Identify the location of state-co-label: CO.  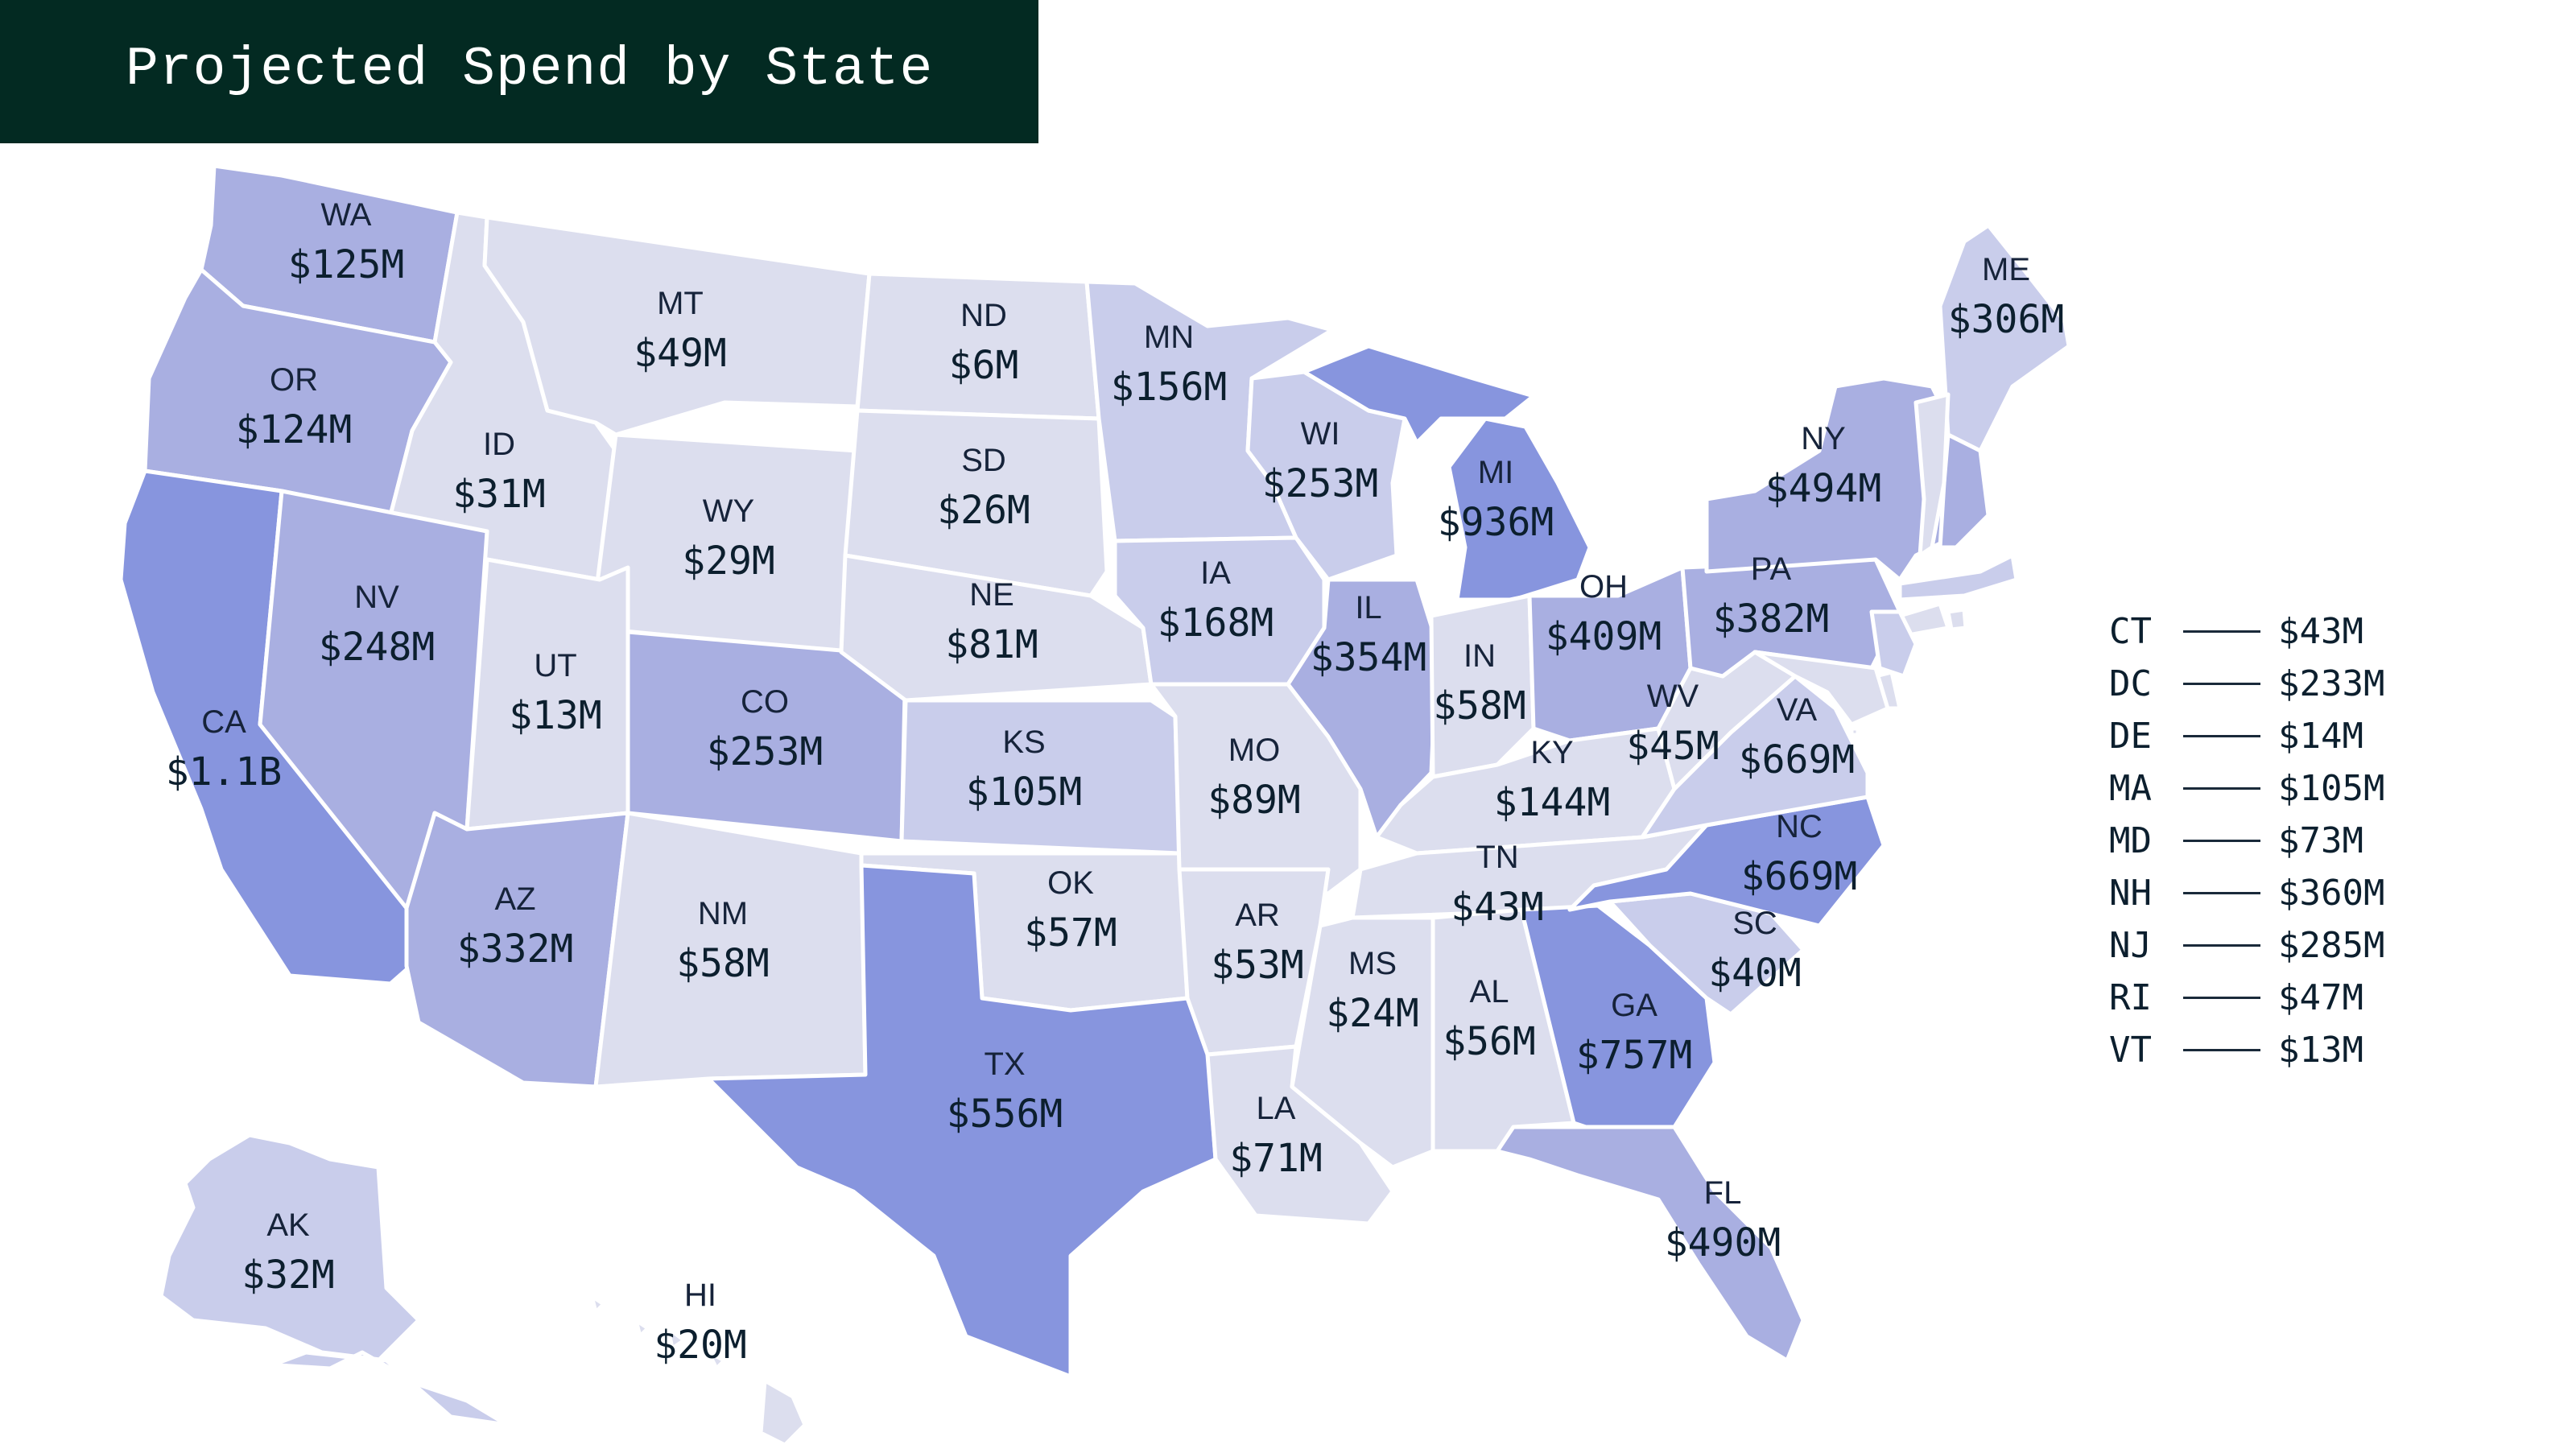
(765, 702).